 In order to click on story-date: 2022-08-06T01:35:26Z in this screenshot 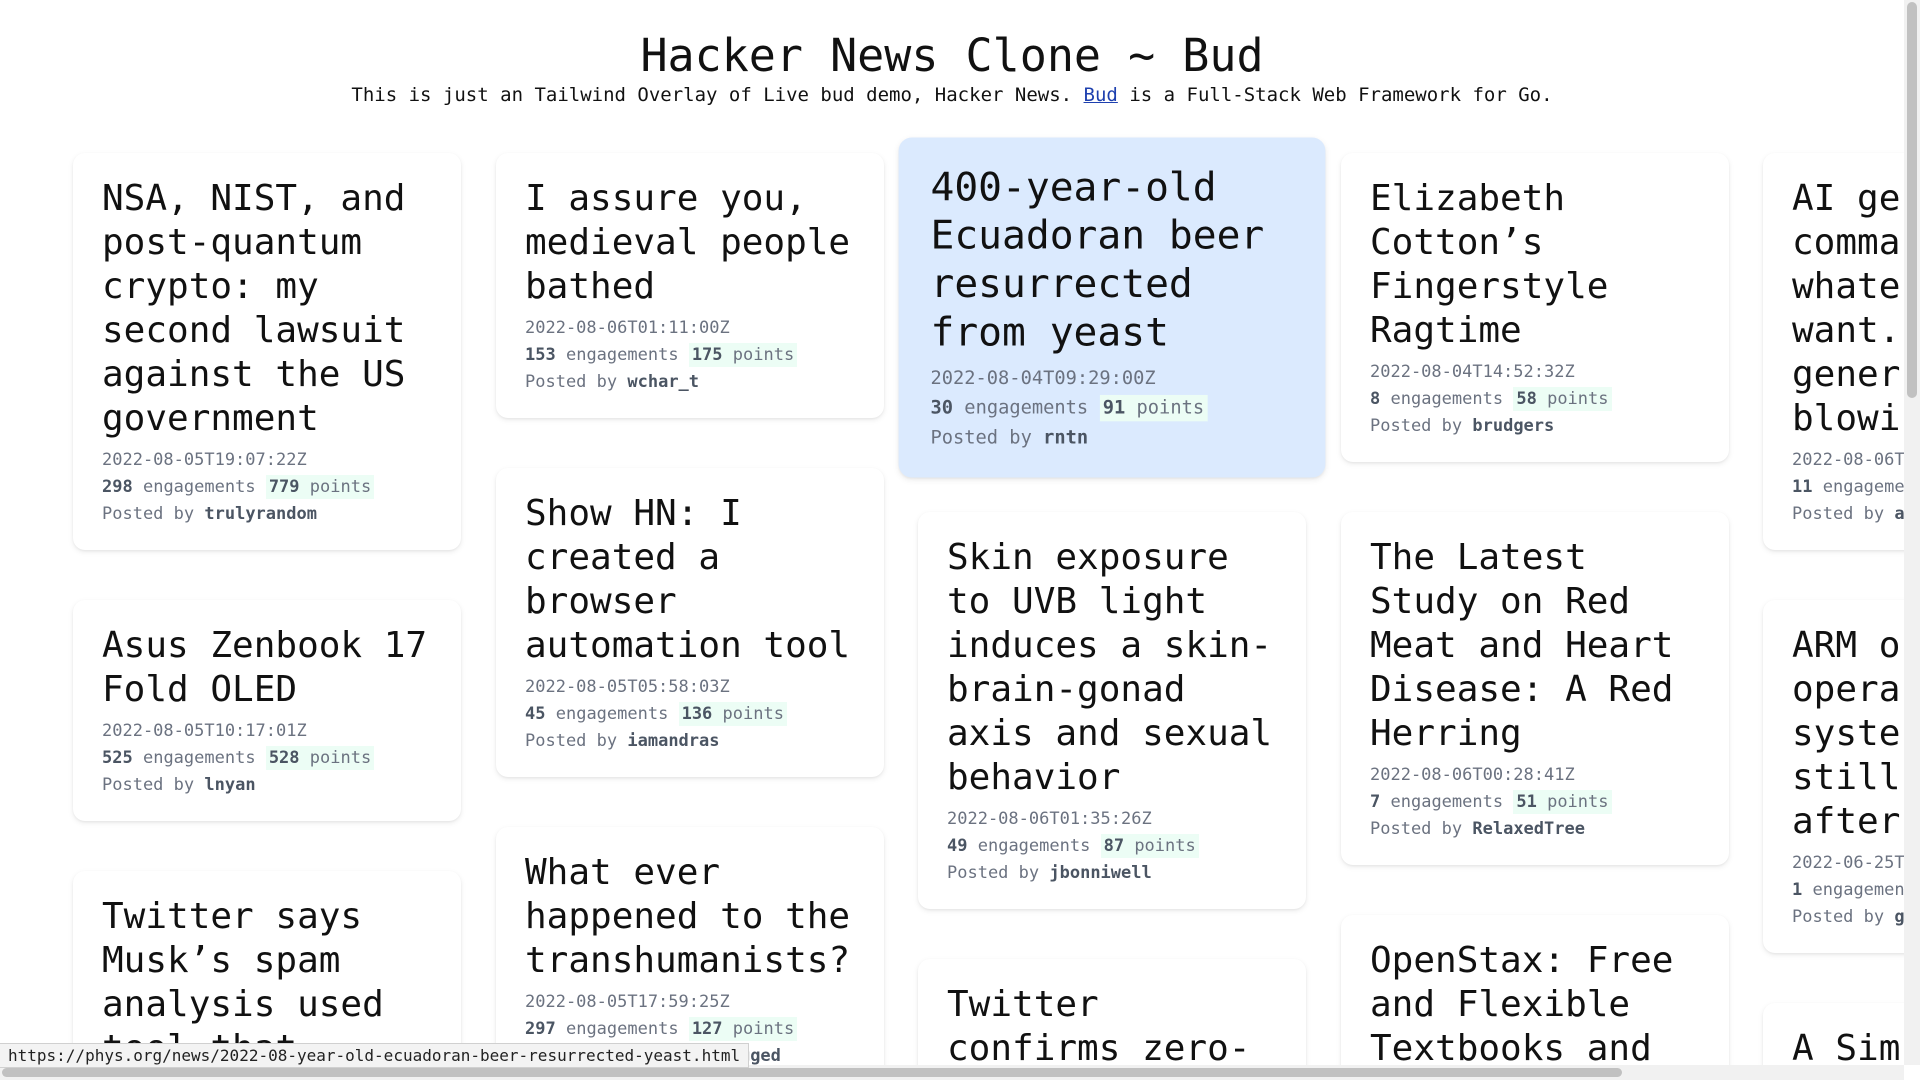, I will do `click(1049, 819)`.